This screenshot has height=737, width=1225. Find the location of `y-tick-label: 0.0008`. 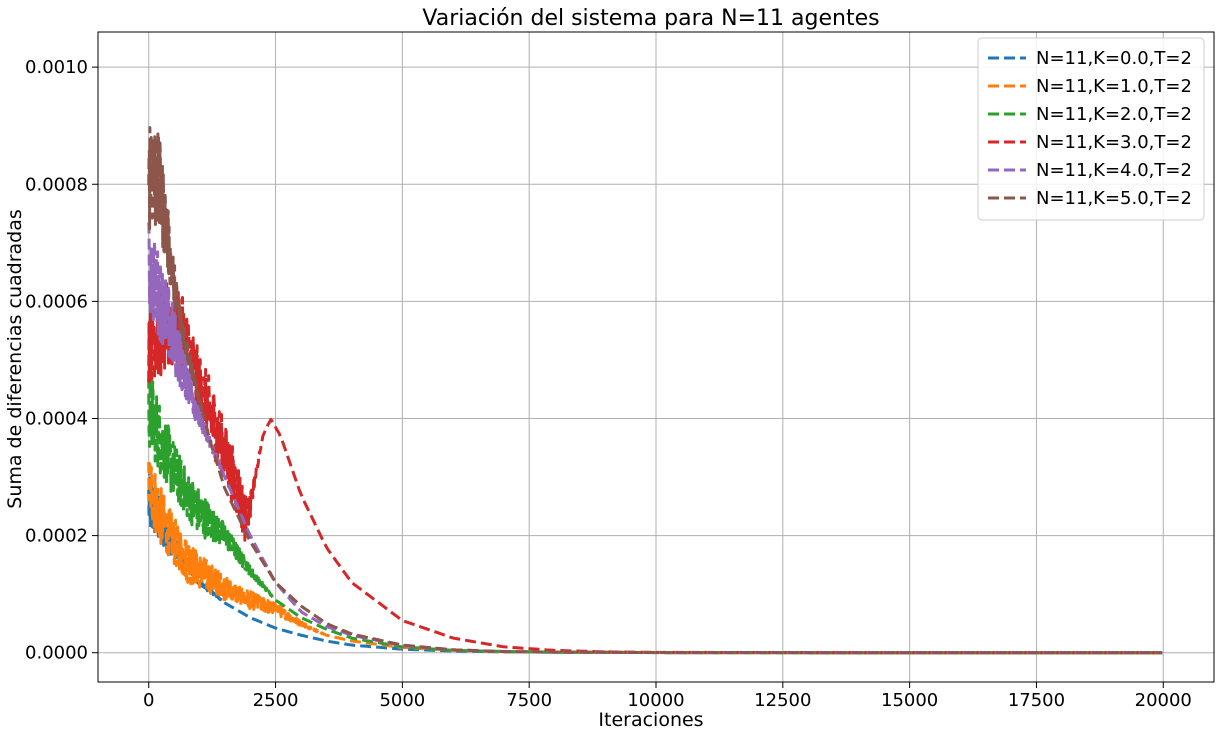

y-tick-label: 0.0008 is located at coordinates (56, 184).